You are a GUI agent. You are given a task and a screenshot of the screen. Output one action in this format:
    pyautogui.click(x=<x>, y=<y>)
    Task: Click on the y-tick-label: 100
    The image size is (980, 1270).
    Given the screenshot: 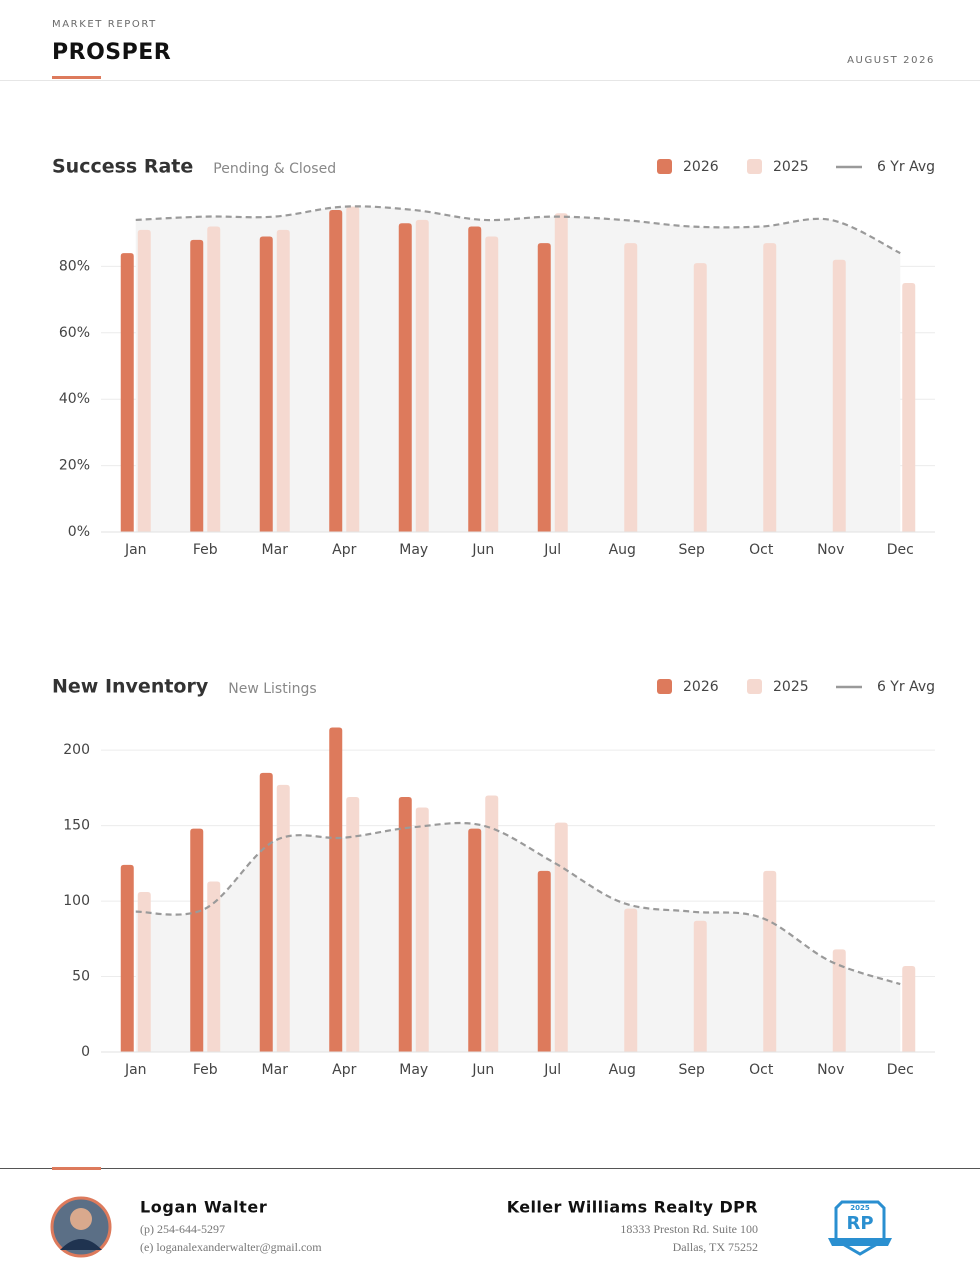 What is the action you would take?
    pyautogui.click(x=76, y=901)
    